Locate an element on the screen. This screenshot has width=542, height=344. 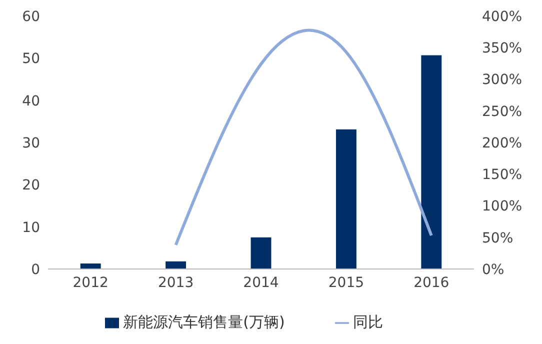
x-tick-label: 2016 is located at coordinates (432, 282).